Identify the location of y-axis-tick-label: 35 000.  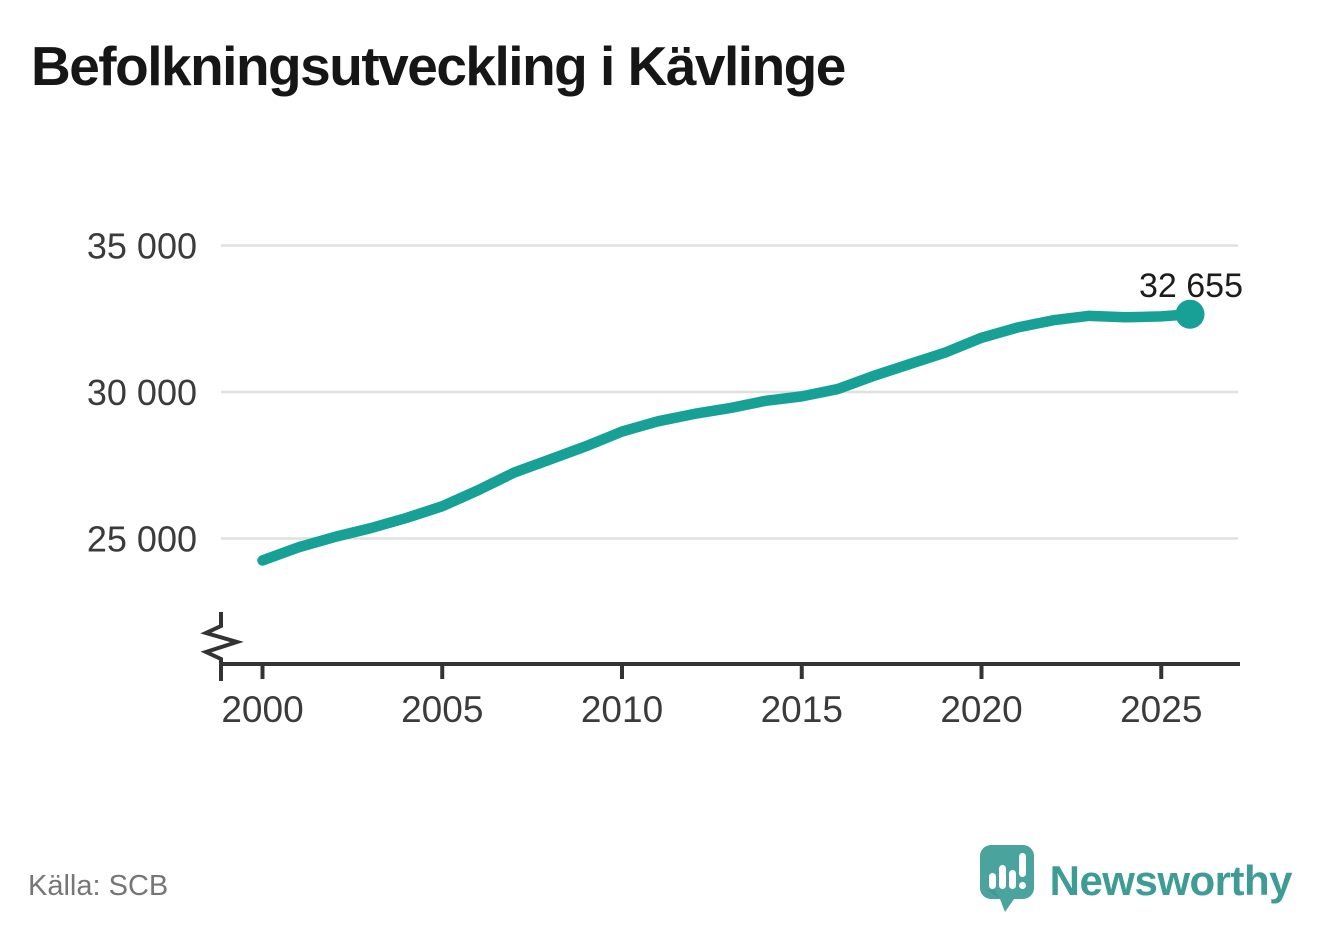
(142, 246).